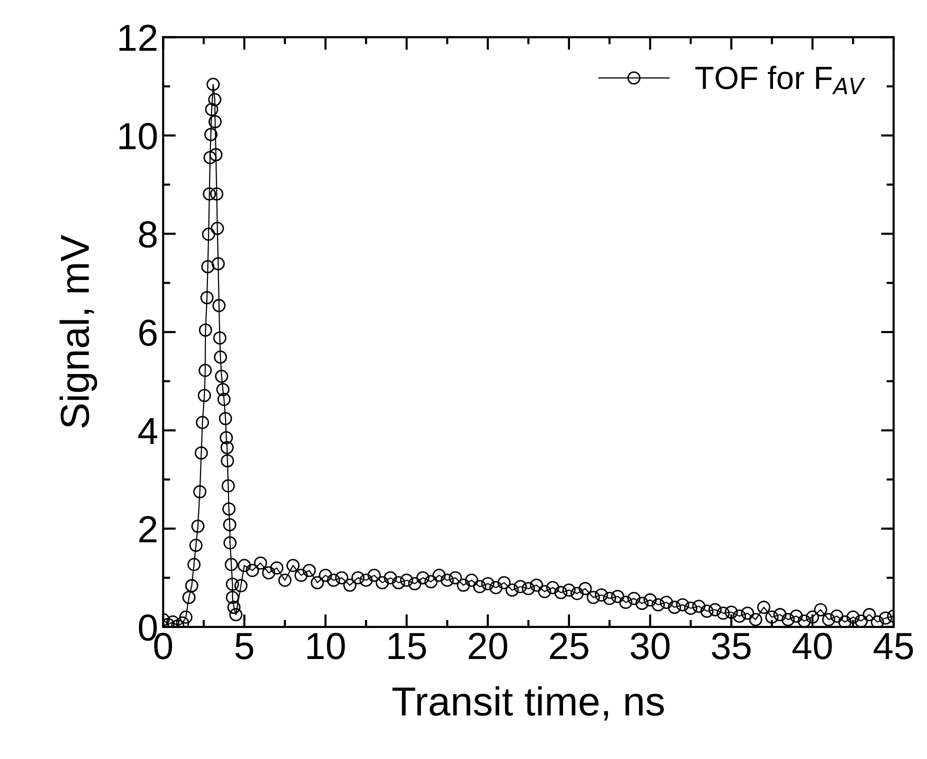 The width and height of the screenshot is (927, 759). I want to click on x-tick-label: 30, so click(650, 646).